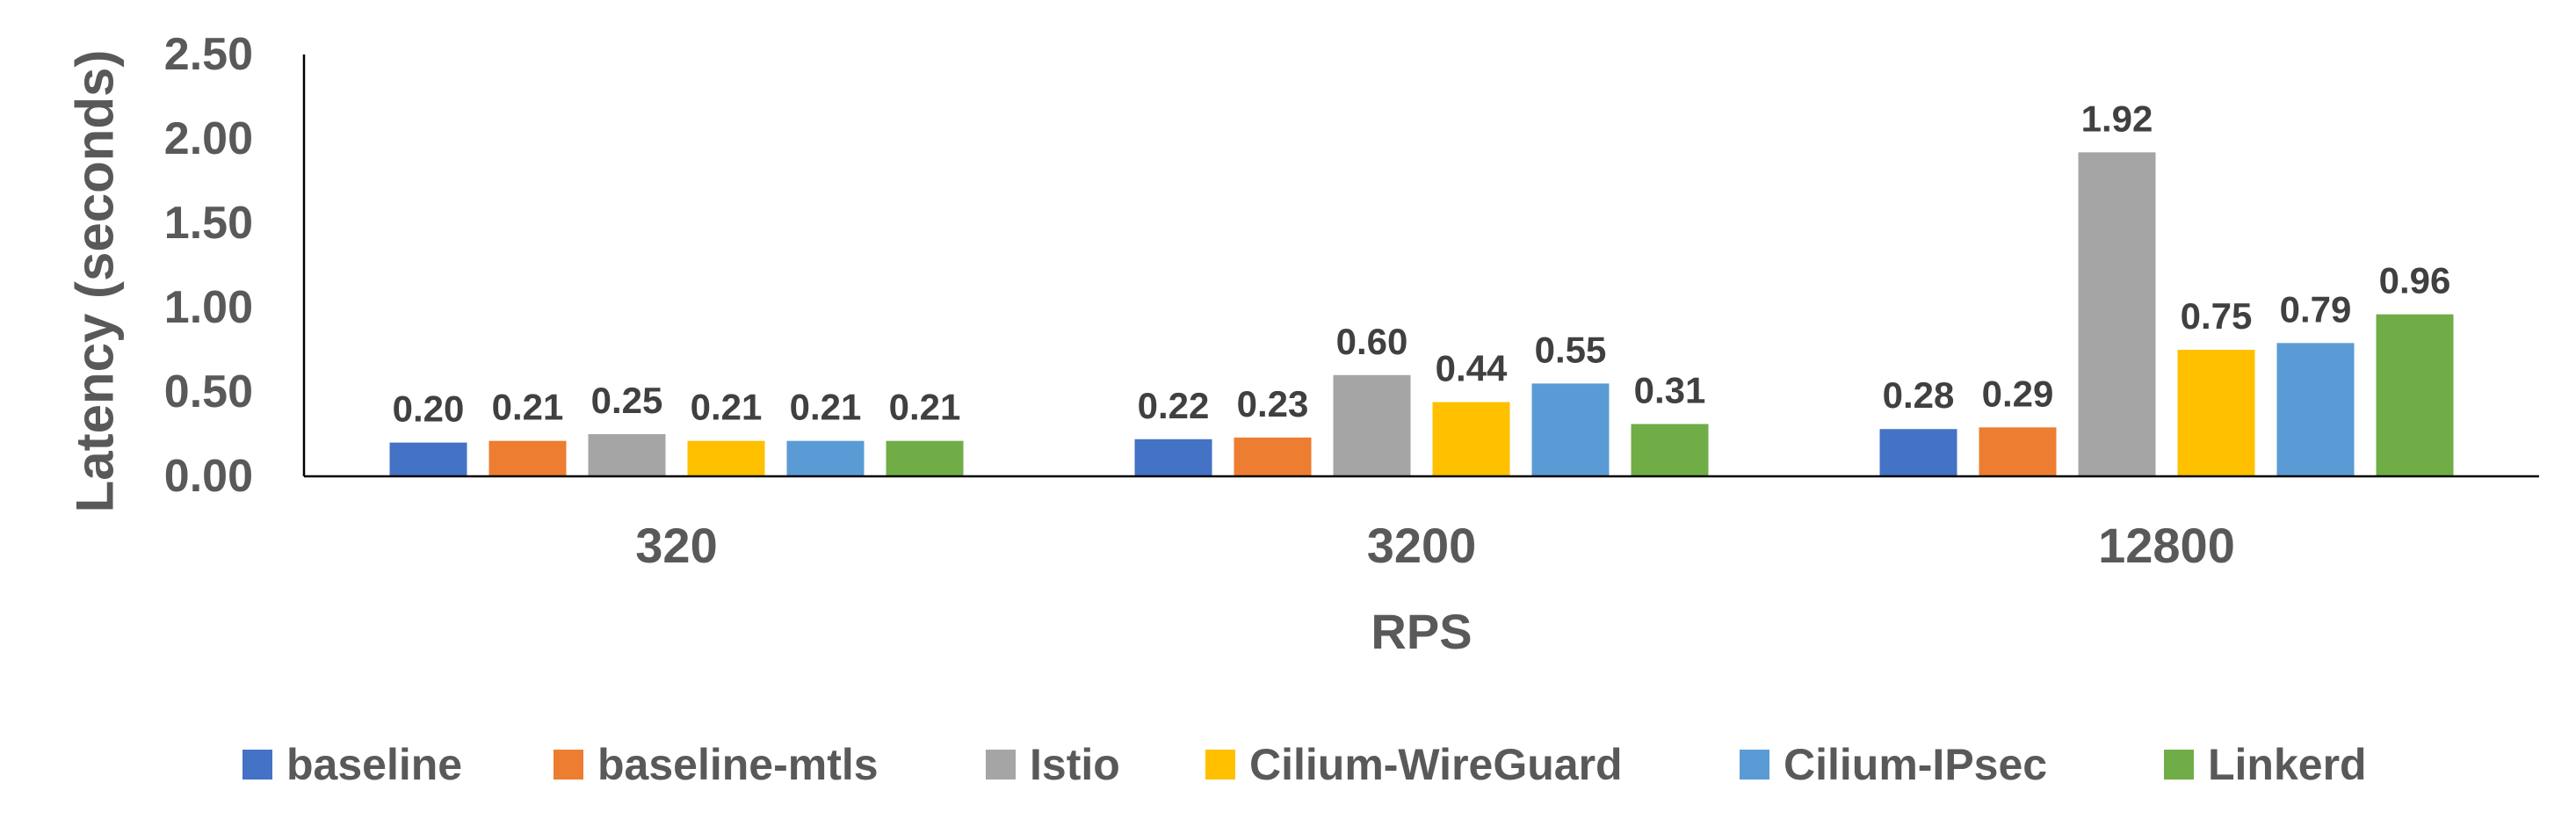  Describe the element at coordinates (95, 281) in the screenshot. I see `y-axis-title: Latency (seconds)` at that location.